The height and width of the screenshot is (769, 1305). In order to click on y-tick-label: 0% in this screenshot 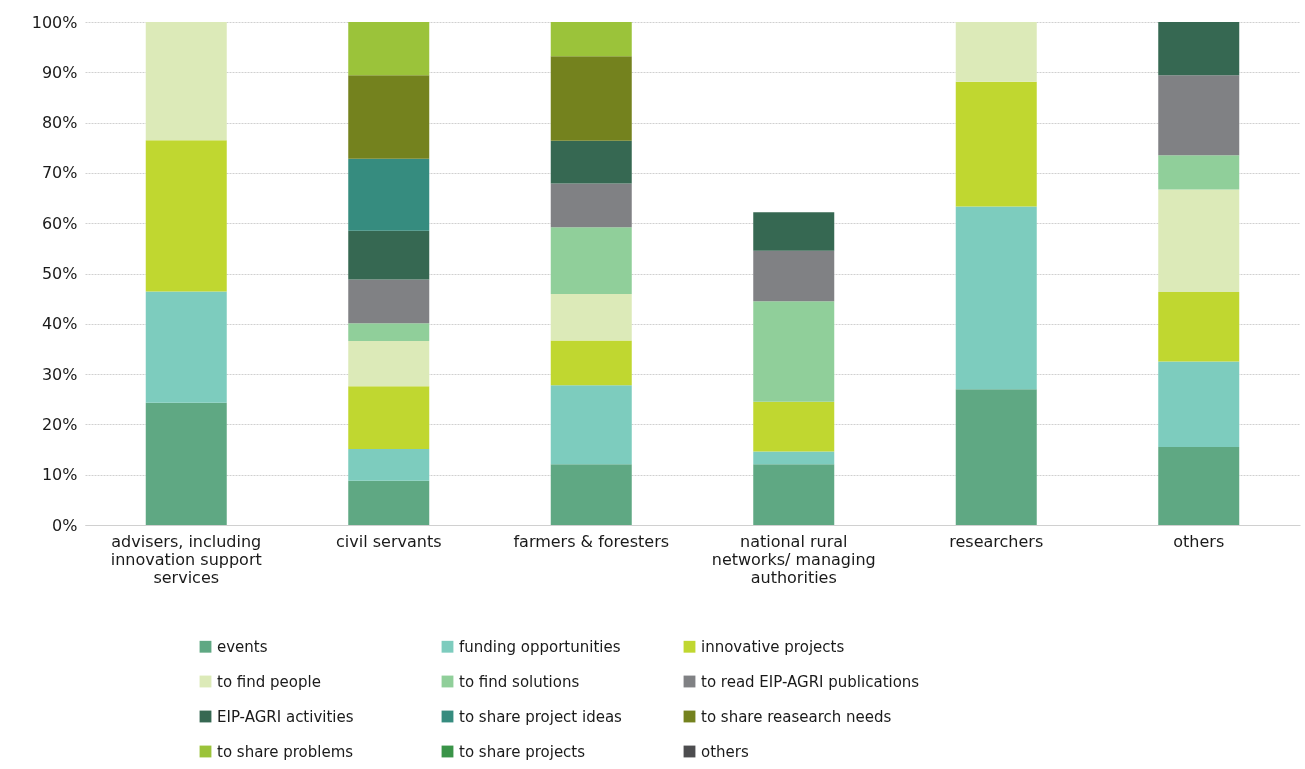, I will do `click(65, 525)`.